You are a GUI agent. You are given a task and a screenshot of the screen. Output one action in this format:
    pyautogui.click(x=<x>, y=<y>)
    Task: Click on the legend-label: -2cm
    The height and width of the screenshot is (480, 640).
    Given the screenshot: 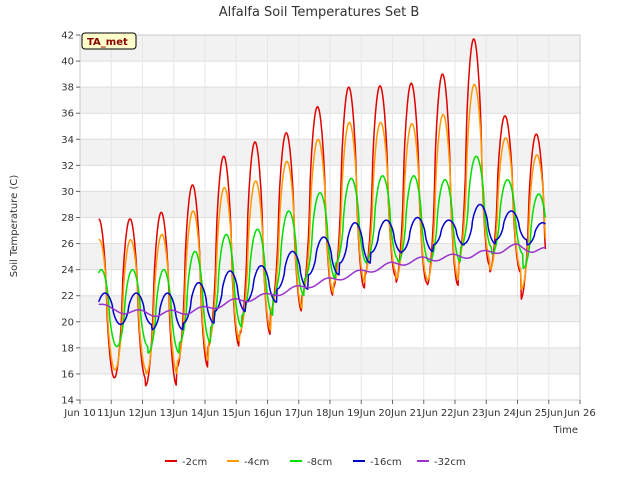 What is the action you would take?
    pyautogui.click(x=194, y=462)
    